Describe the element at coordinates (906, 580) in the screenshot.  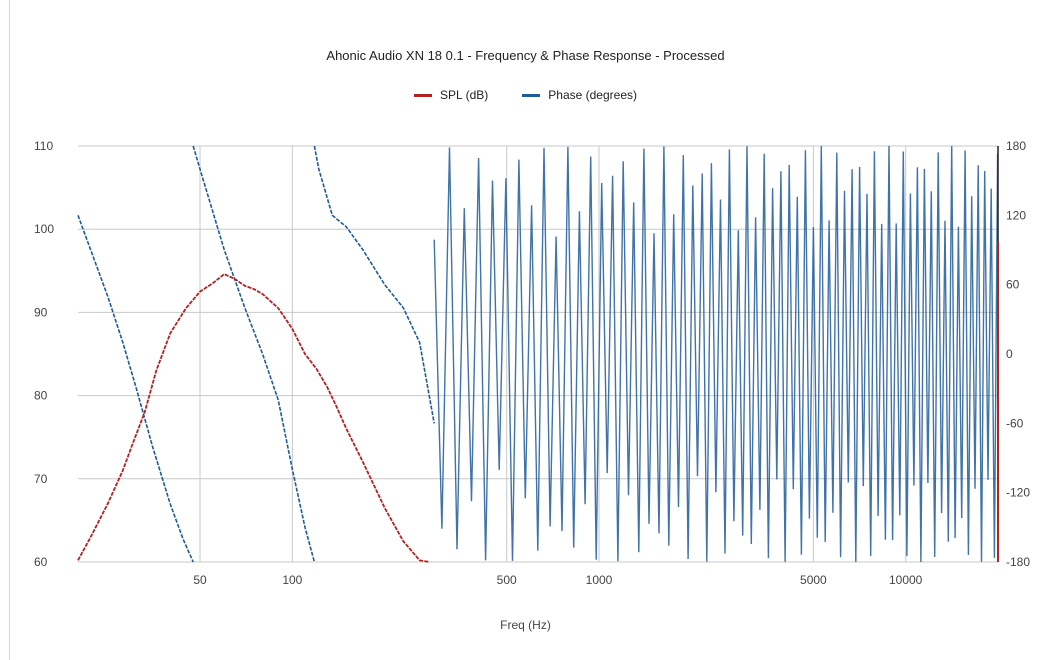
I see `x-tick-label: 10000` at that location.